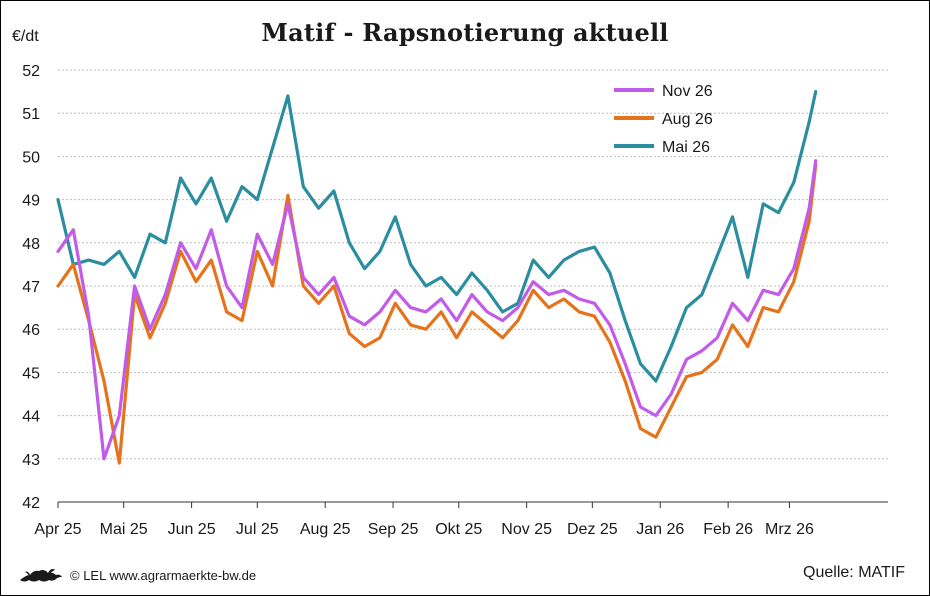 This screenshot has height=596, width=930. Describe the element at coordinates (31, 373) in the screenshot. I see `y-tick-label: 45` at that location.